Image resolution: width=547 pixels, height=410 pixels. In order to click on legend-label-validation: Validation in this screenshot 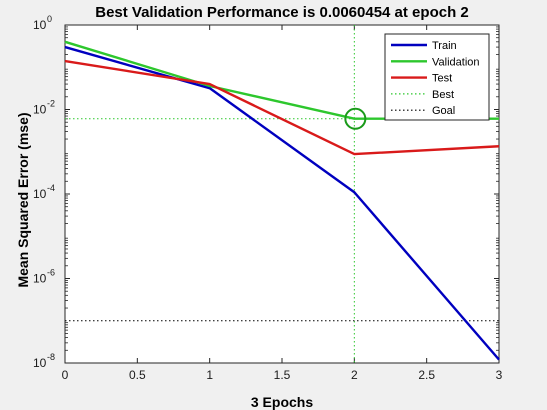, I will do `click(456, 62)`.